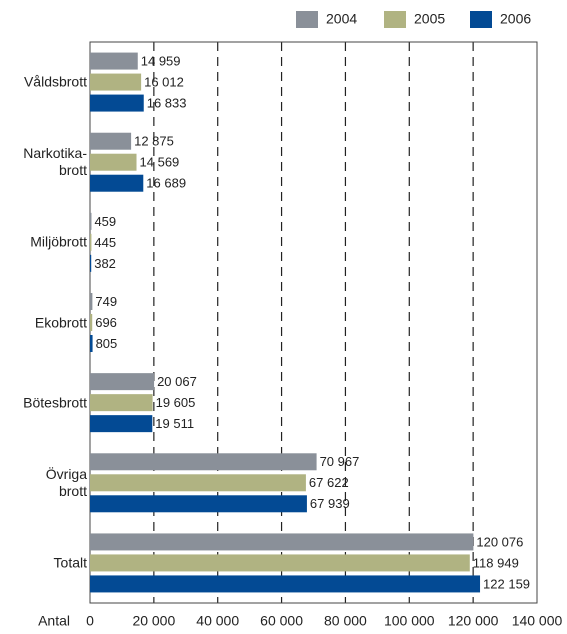 The height and width of the screenshot is (634, 567). I want to click on value-label: 14 959, so click(161, 61).